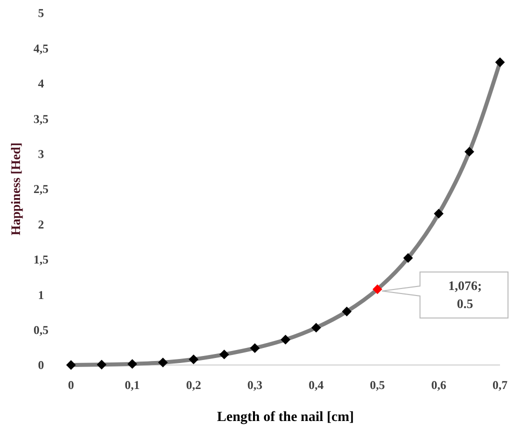 The width and height of the screenshot is (510, 433). What do you see at coordinates (71, 385) in the screenshot?
I see `x-tick-label: 0` at bounding box center [71, 385].